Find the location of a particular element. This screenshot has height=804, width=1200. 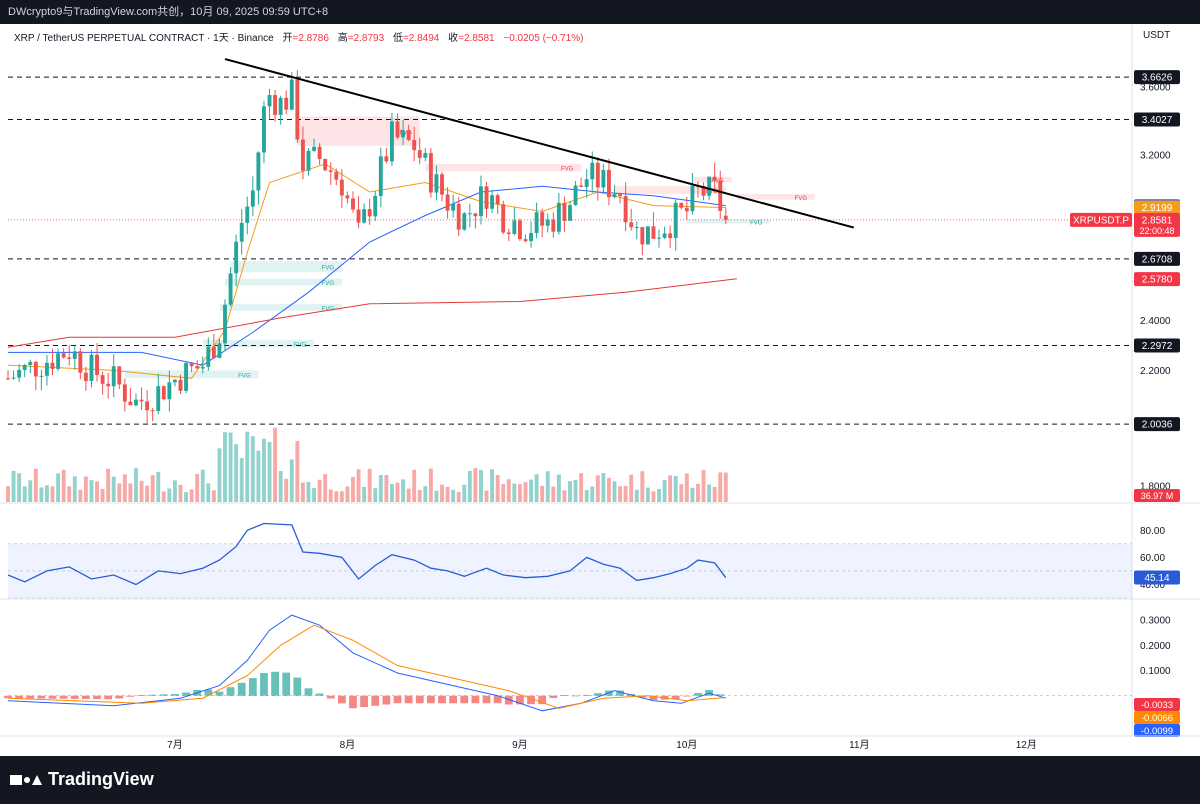

macd-value-label-2: -0.0099 is located at coordinates (1157, 731).